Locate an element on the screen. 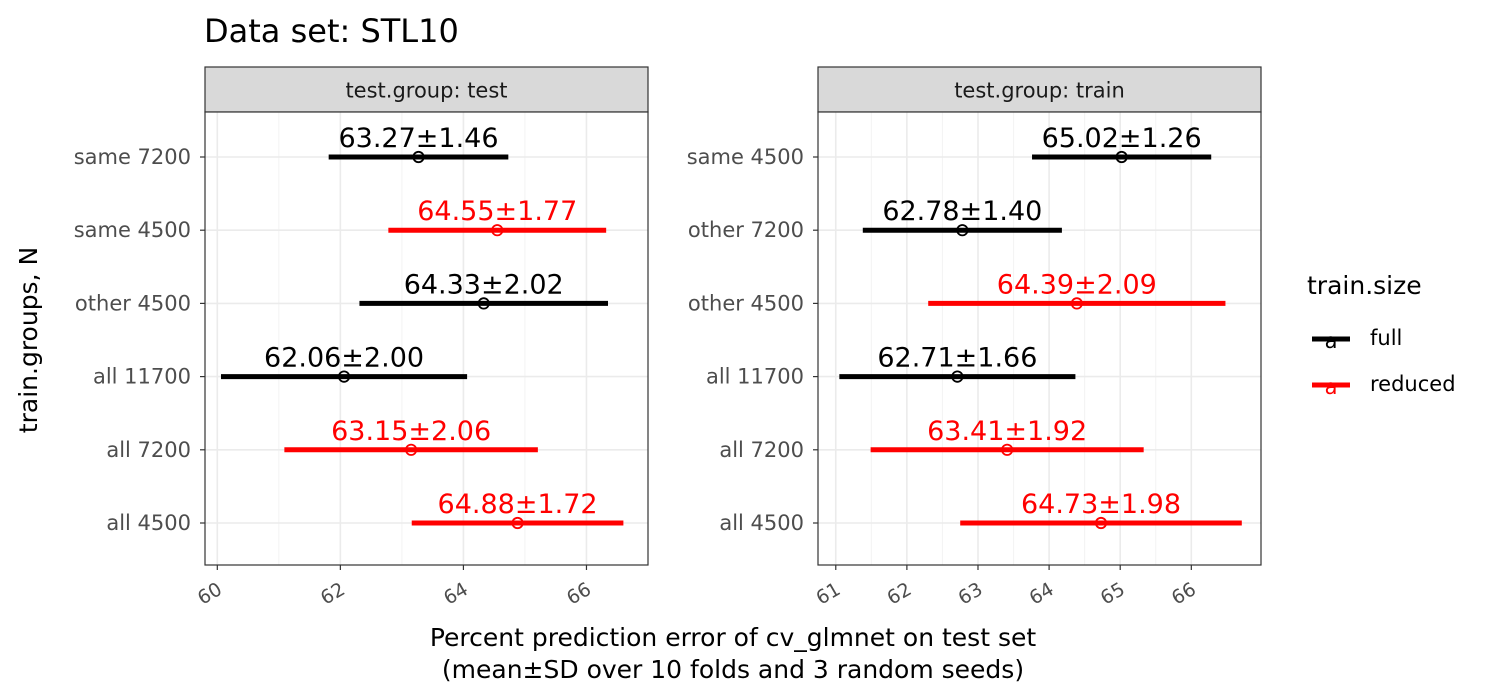 This screenshot has width=1500, height=700. legend-items: a full a reduced is located at coordinates (1384, 362).